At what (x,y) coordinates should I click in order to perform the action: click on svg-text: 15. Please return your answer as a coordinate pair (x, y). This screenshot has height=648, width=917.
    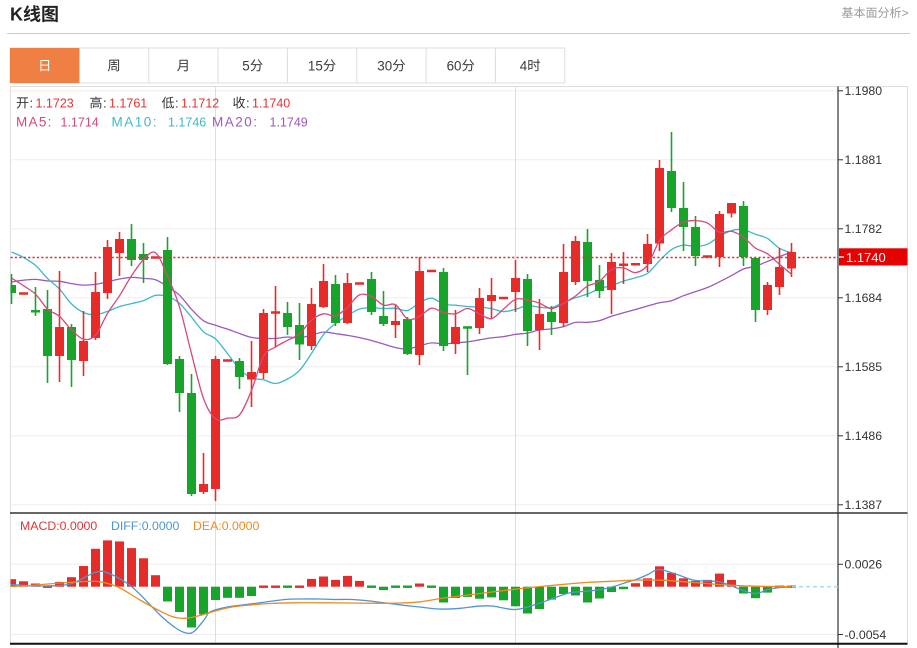
    Looking at the image, I should click on (315, 65).